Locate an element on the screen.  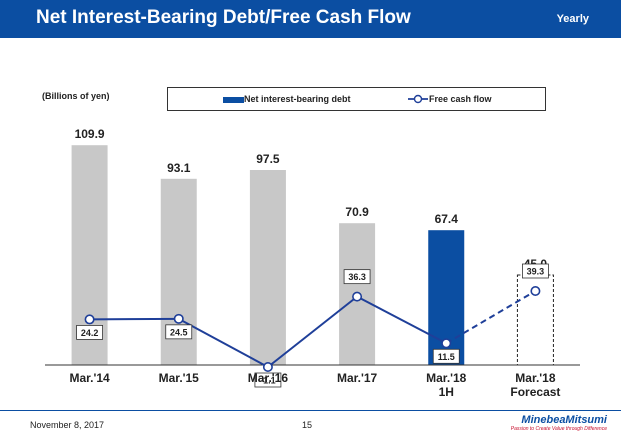
x-tick-label-1: Mar.'15 is located at coordinates (179, 378).